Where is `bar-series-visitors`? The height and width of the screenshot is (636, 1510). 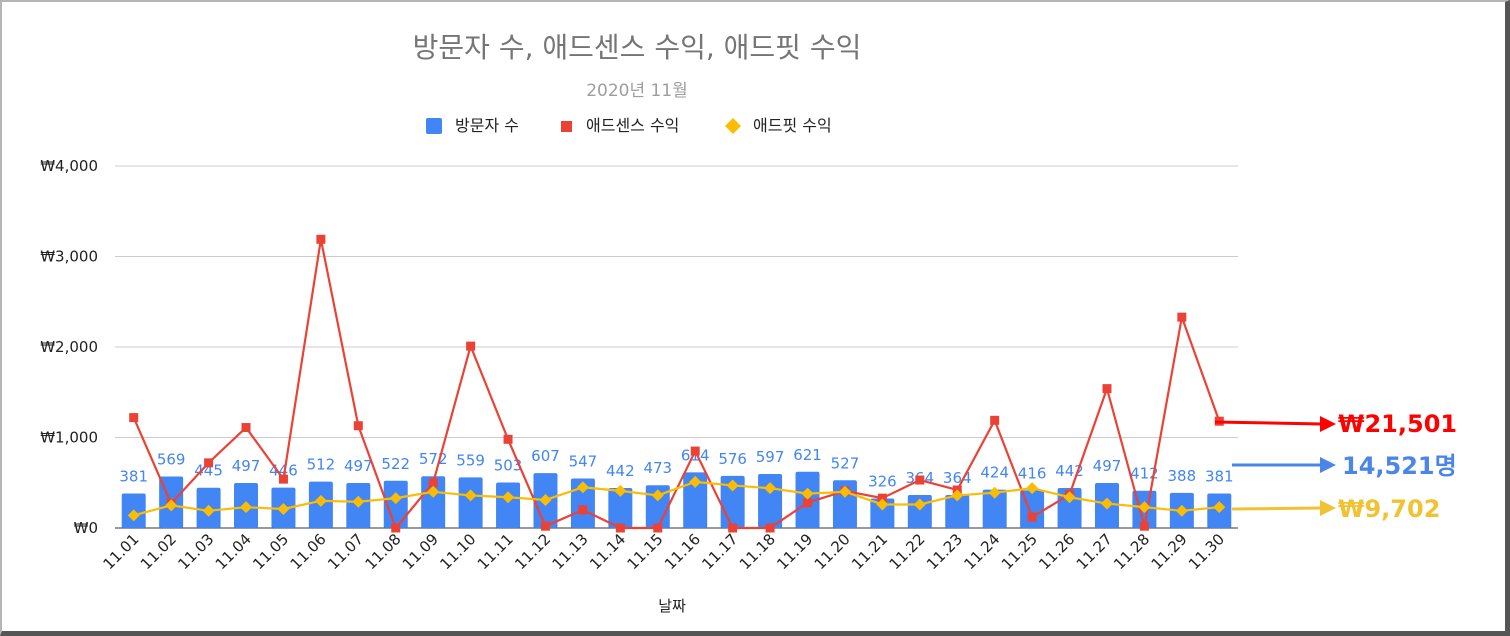 bar-series-visitors is located at coordinates (676, 499).